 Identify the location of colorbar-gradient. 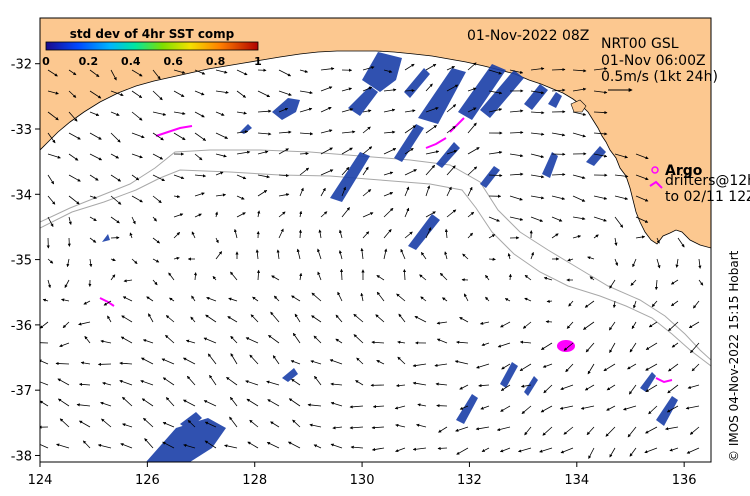
(152, 46).